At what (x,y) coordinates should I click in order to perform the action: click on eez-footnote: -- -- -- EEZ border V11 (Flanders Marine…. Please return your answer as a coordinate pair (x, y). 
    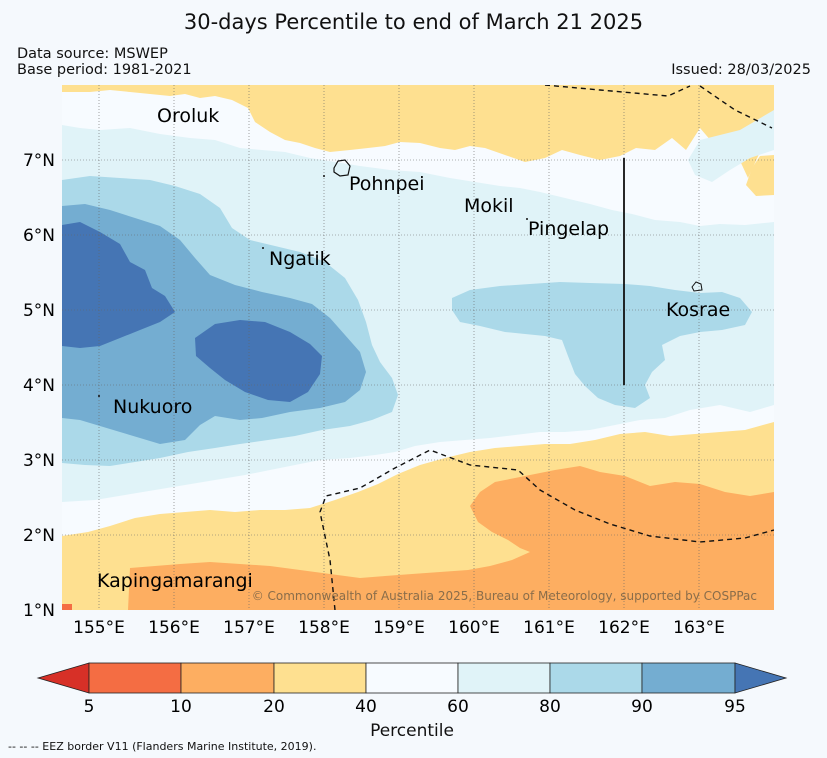
    Looking at the image, I should click on (162, 746).